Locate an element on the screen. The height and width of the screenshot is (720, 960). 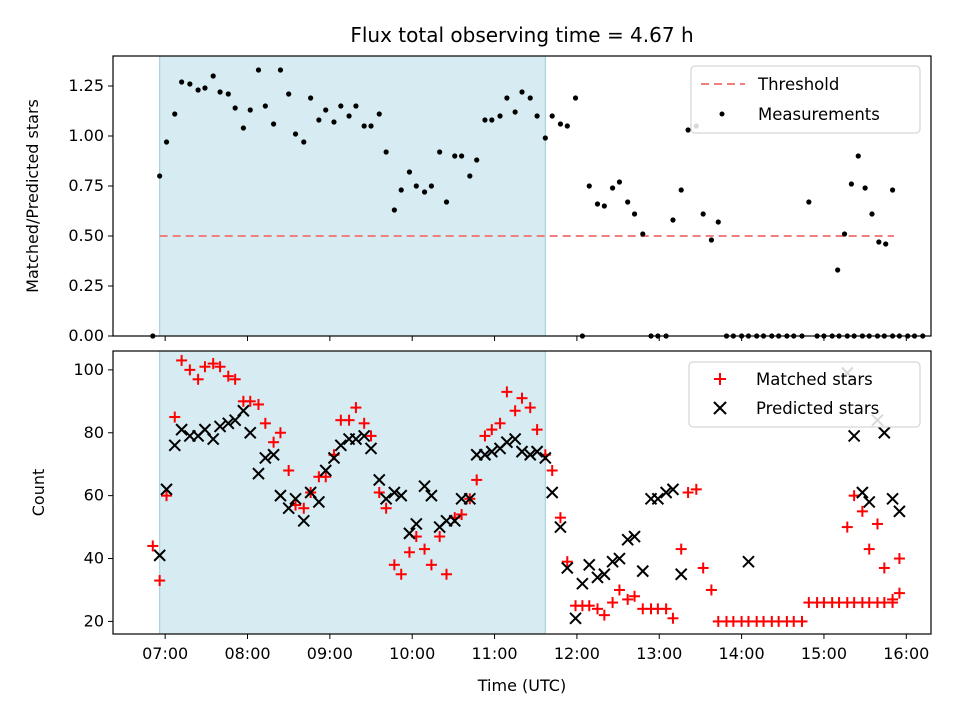
top-legend-box is located at coordinates (805, 99).